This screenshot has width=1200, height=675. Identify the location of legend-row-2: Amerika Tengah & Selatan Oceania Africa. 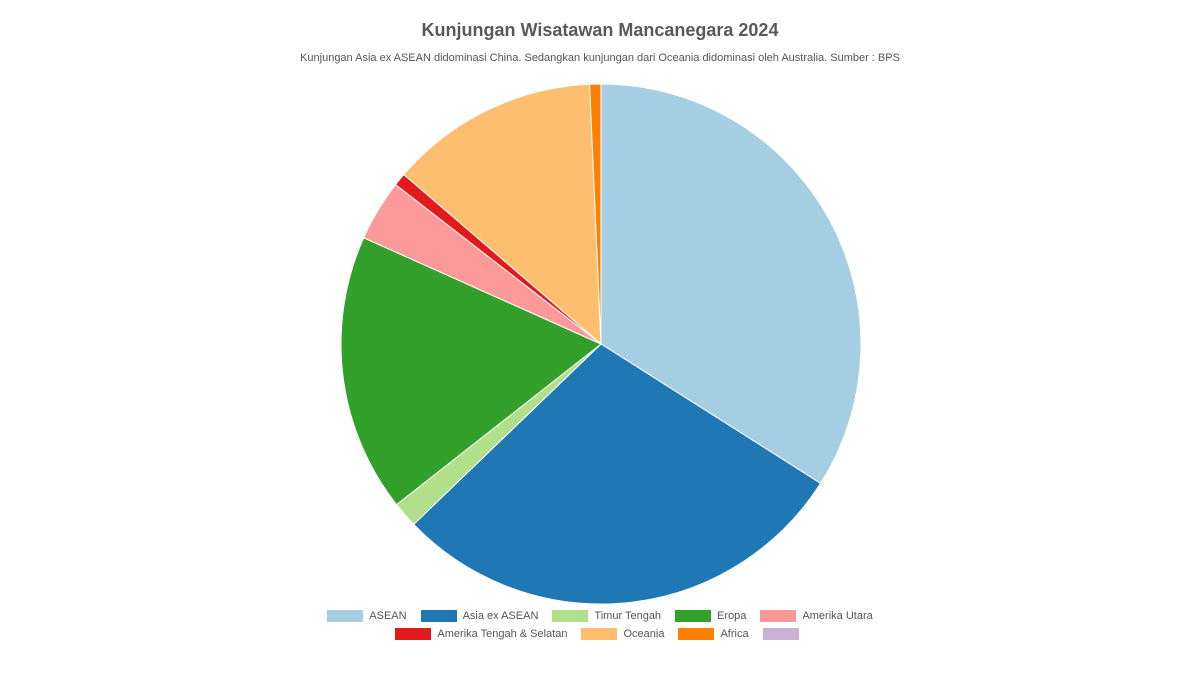
(599, 634).